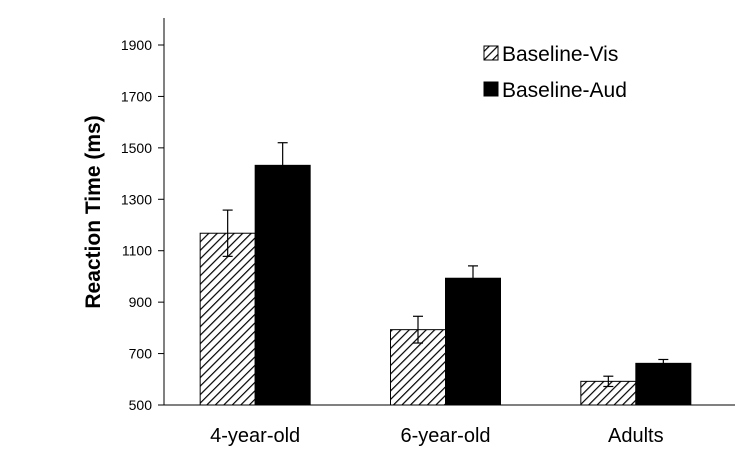 The height and width of the screenshot is (450, 750). Describe the element at coordinates (136, 199) in the screenshot. I see `y-tick-label: 1300` at that location.